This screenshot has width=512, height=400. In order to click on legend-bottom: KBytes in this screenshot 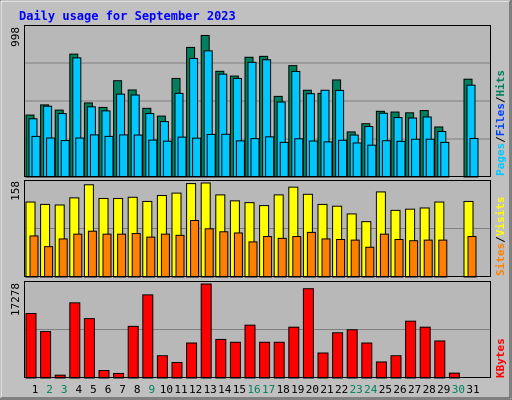, I will do `click(500, 358)`.